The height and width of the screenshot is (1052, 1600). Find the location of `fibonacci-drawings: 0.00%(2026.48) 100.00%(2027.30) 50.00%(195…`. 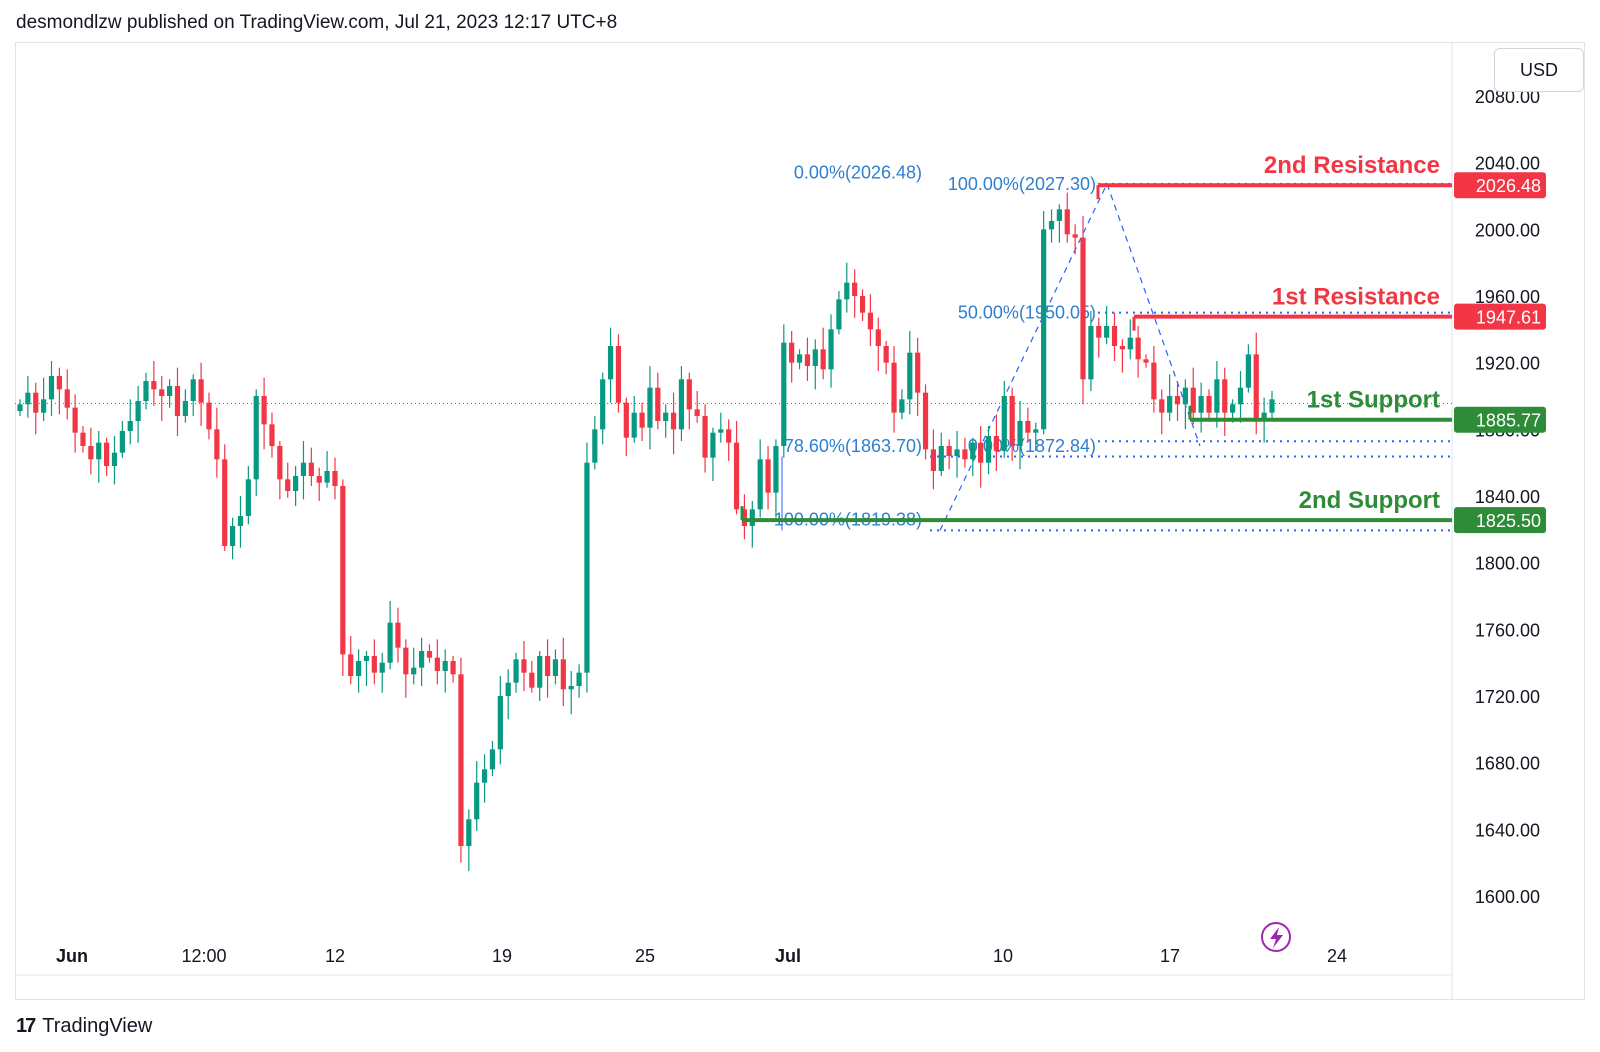

fibonacci-drawings: 0.00%(2026.48) 100.00%(2027.30) 50.00%(195… is located at coordinates (1113, 347).